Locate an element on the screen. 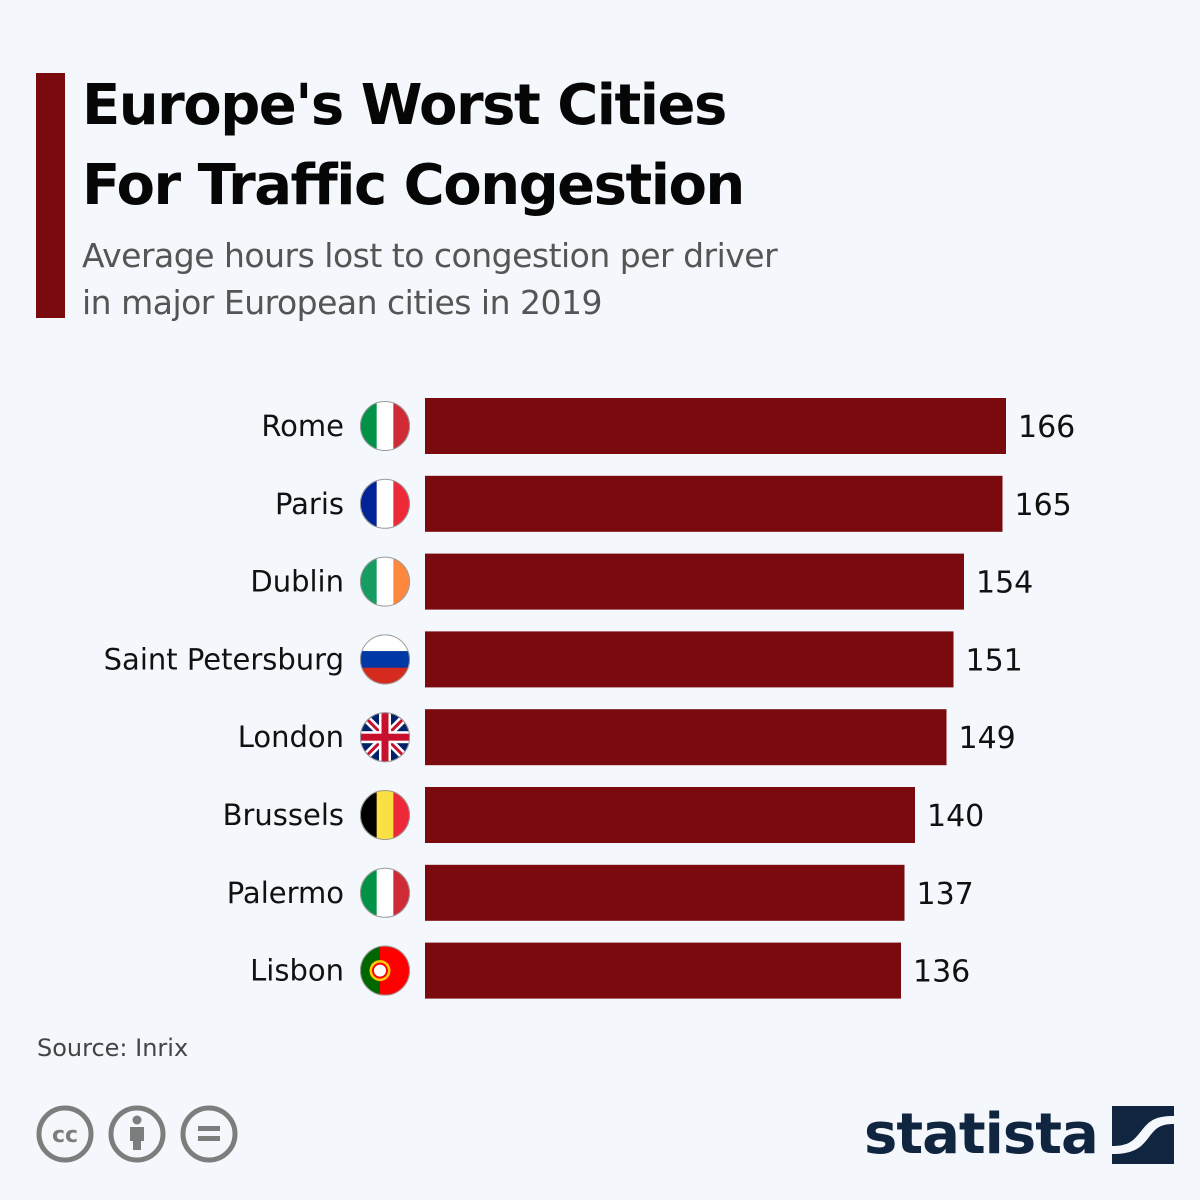  value-label: 149 is located at coordinates (987, 738).